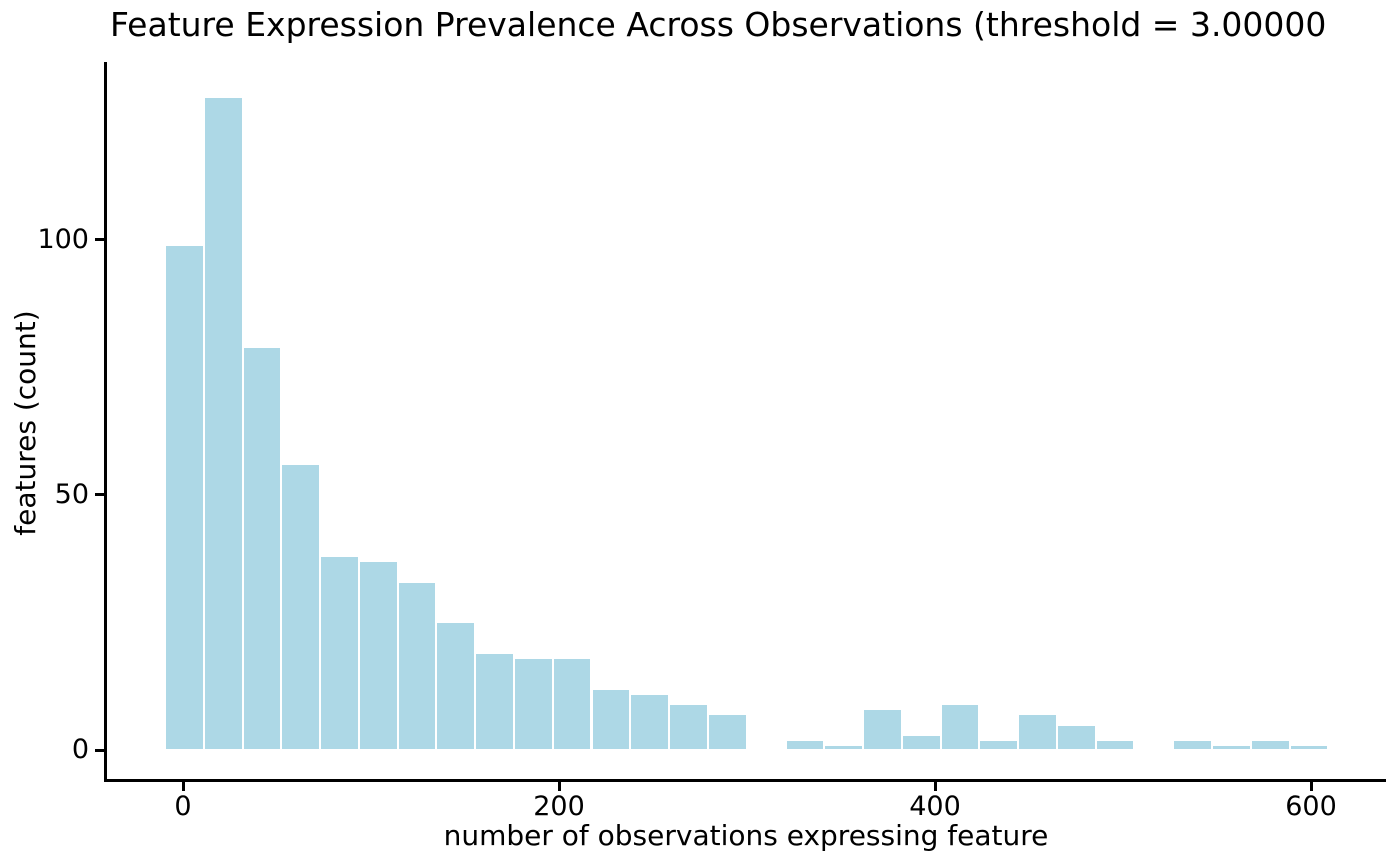 The width and height of the screenshot is (1400, 866). I want to click on x-tick-label: 600, so click(1311, 806).